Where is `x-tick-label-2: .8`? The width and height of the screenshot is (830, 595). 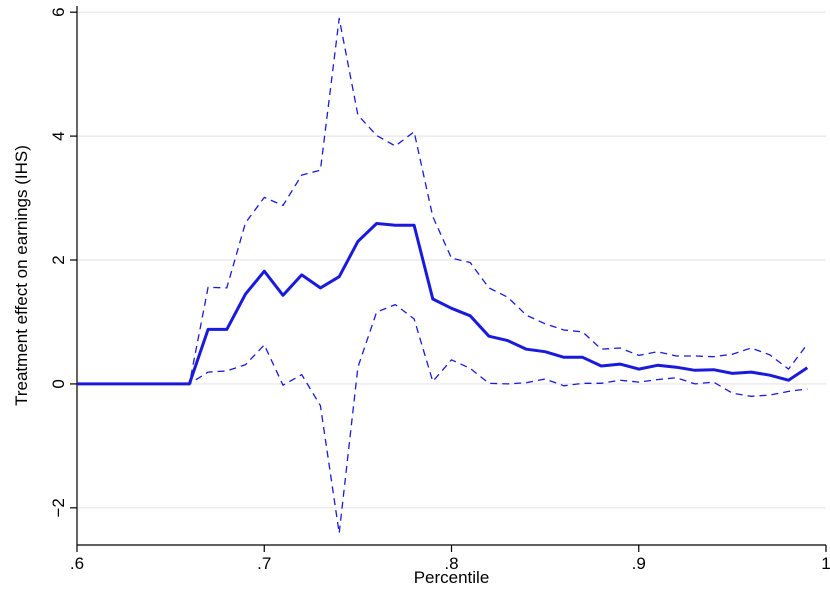 x-tick-label-2: .8 is located at coordinates (451, 563).